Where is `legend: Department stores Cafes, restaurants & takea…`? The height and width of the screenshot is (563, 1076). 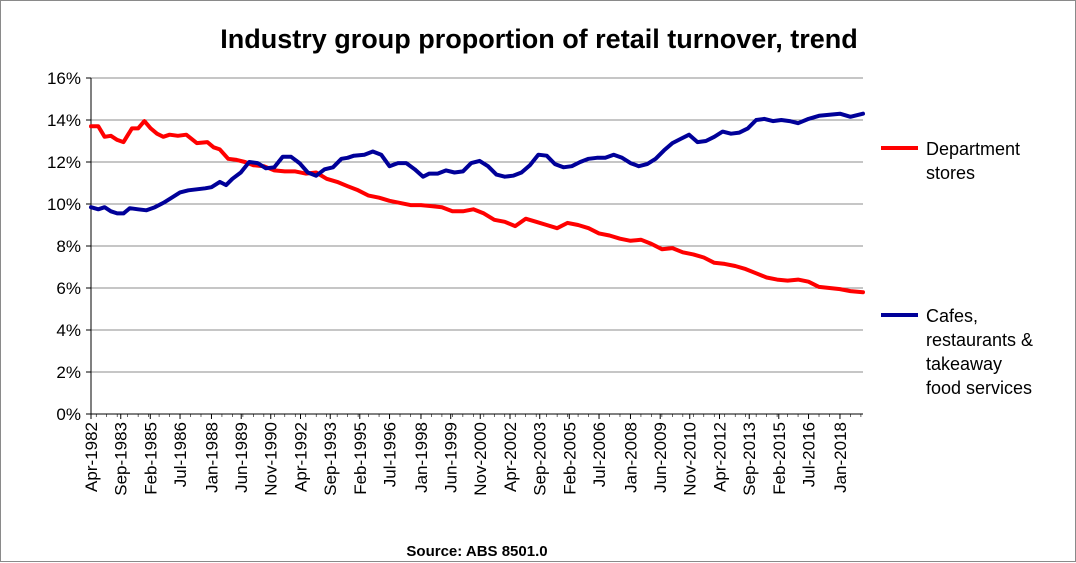 legend: Department stores Cafes, restaurants & takea… is located at coordinates (957, 268).